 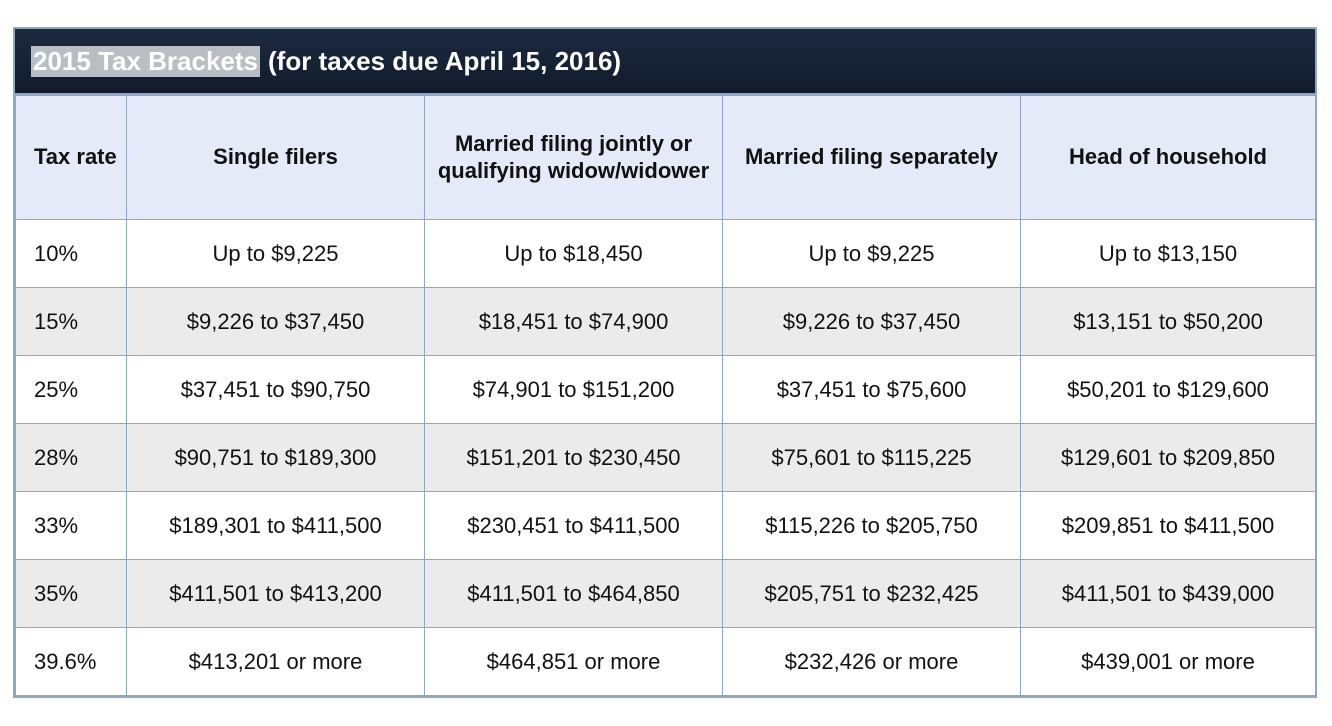 I want to click on header-head-of-household: Head of household, so click(x=1168, y=157).